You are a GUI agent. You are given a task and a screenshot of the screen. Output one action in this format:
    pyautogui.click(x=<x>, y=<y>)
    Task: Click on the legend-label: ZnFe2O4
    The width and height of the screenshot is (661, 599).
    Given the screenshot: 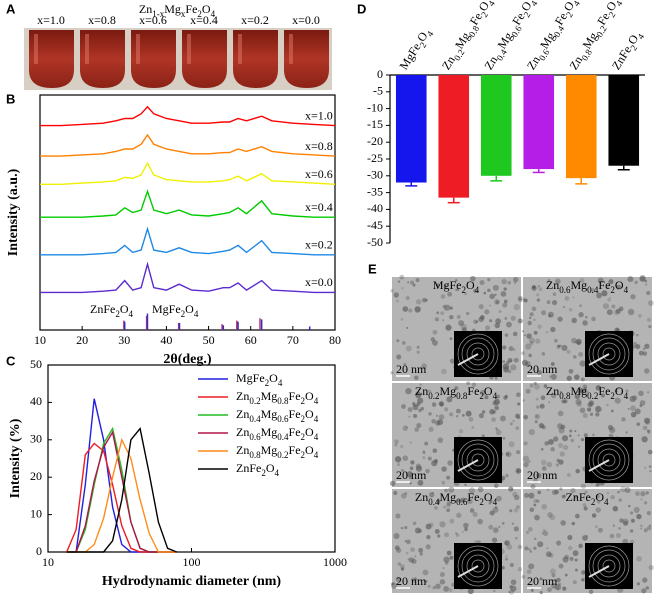 What is the action you would take?
    pyautogui.click(x=258, y=469)
    